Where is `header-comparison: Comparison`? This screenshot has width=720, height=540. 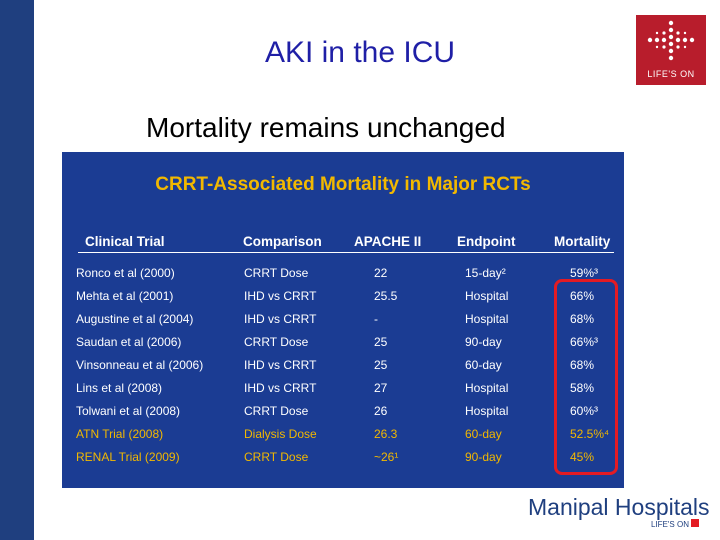
header-comparison: Comparison is located at coordinates (282, 241).